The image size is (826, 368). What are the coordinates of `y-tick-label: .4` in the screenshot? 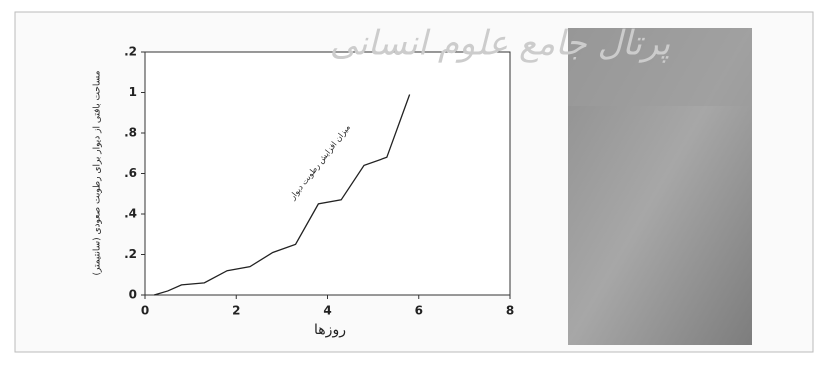 It's located at (130, 214).